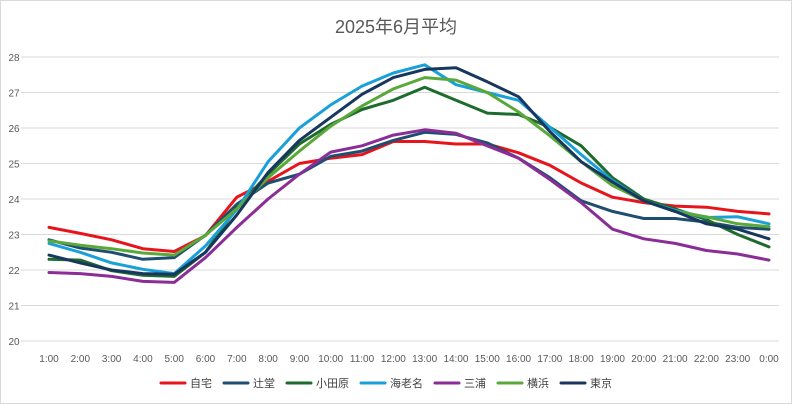  What do you see at coordinates (14, 58) in the screenshot?
I see `y-tick-label: 28` at bounding box center [14, 58].